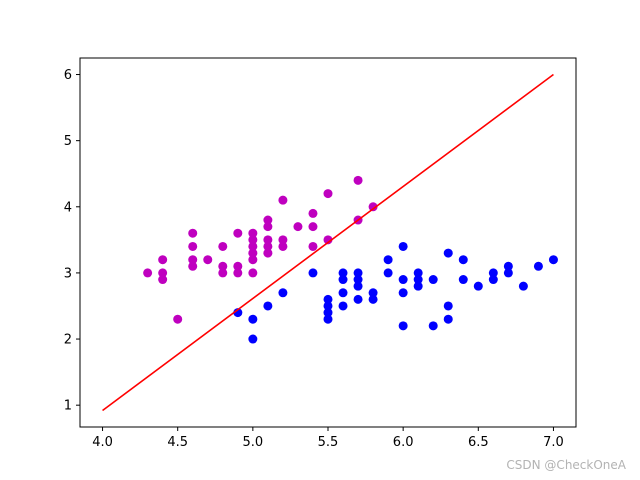 The image size is (640, 480). I want to click on x-tick-label: 6.0, so click(403, 442).